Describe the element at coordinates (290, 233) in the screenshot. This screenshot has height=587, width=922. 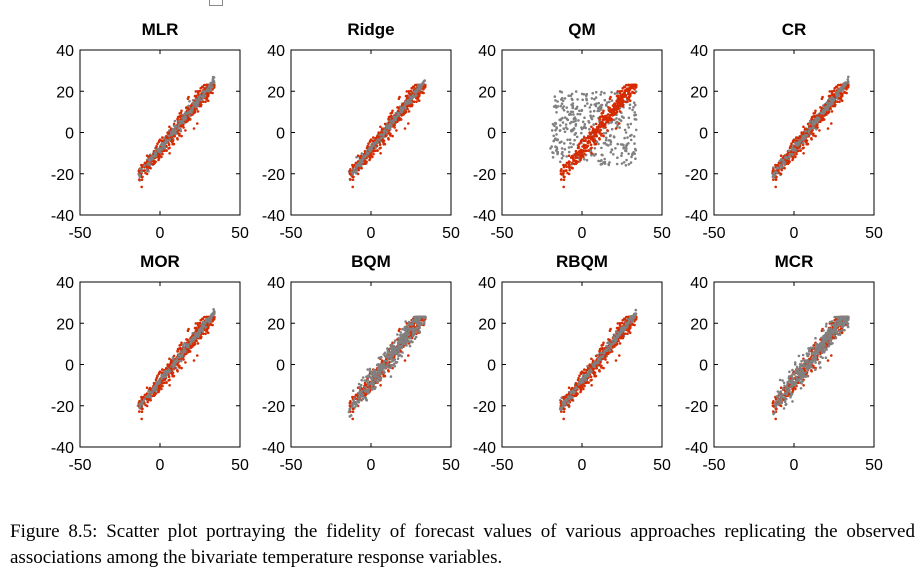
I see `x-tick-label: -50` at that location.